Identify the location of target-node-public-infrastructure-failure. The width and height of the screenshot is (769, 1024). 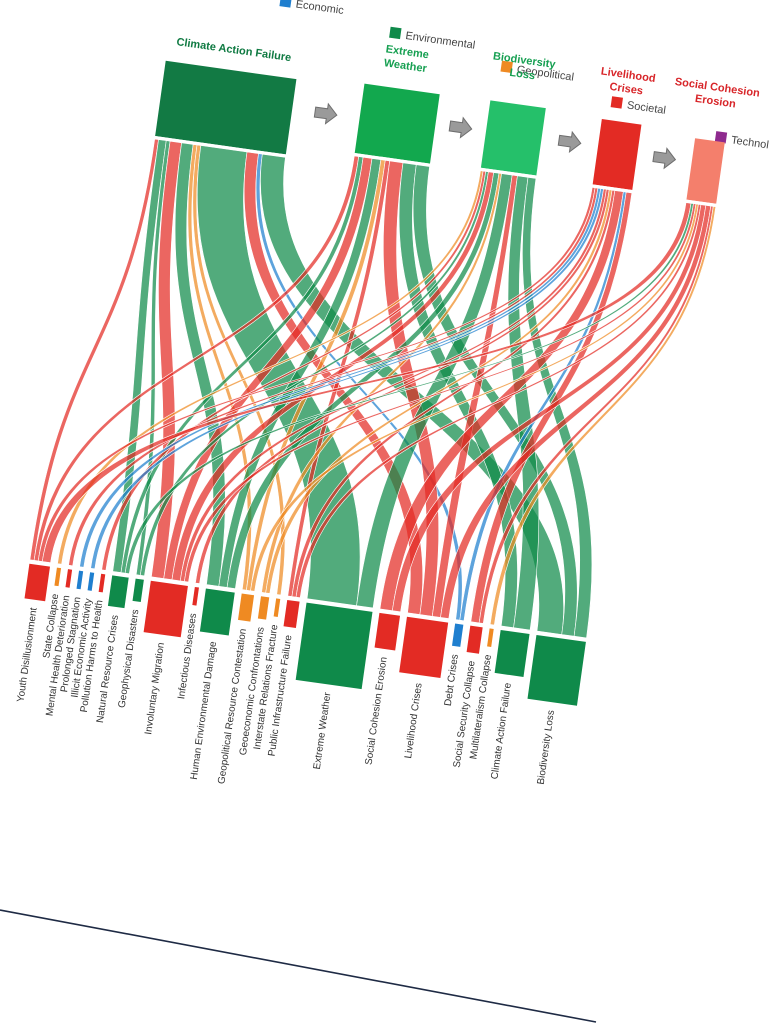
(291, 614).